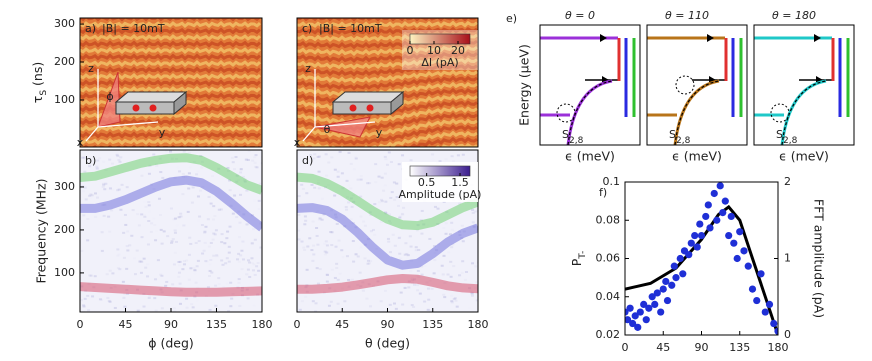 The height and width of the screenshot is (361, 872). What do you see at coordinates (697, 156) in the screenshot?
I see `x-axis-label: ϵ (meV)` at bounding box center [697, 156].